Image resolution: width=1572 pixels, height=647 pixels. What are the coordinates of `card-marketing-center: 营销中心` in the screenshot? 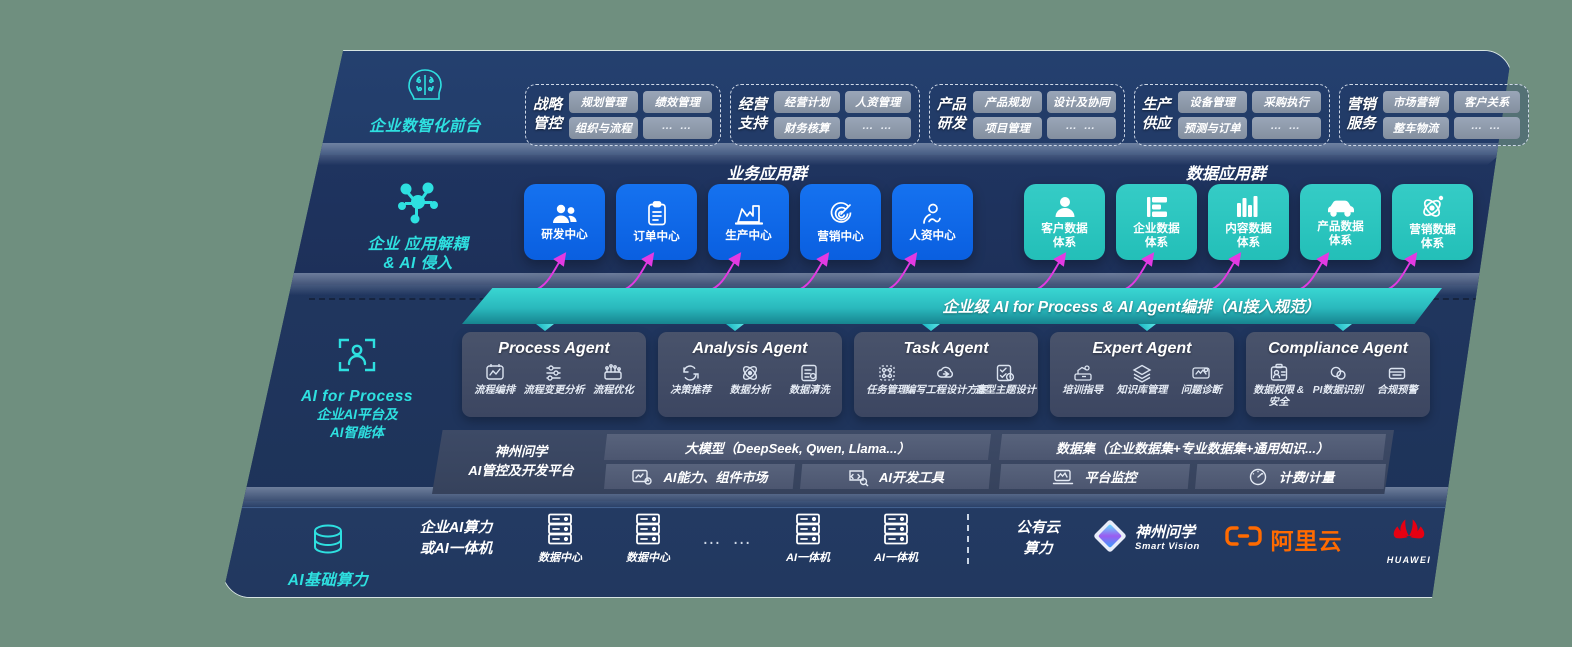 It's located at (840, 222).